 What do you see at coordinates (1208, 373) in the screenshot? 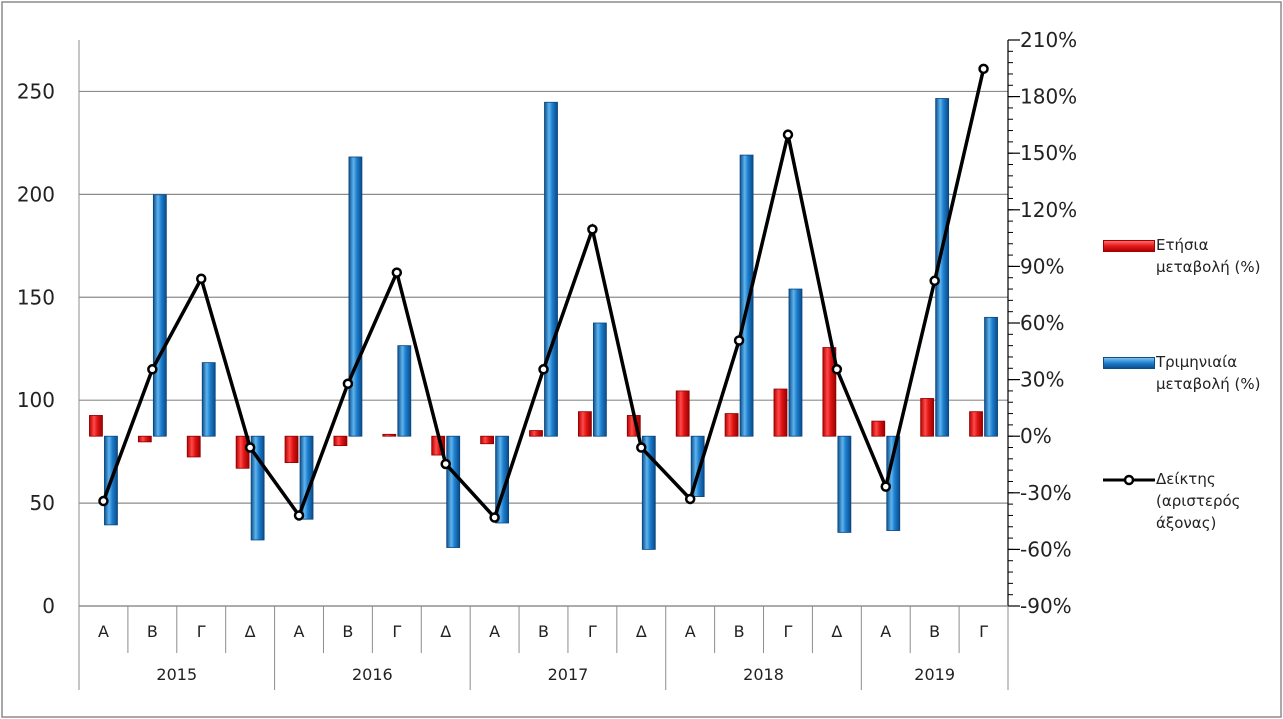
I see `legend-label-quarterly: Τριμηνιαία μεταβολή (%)` at bounding box center [1208, 373].